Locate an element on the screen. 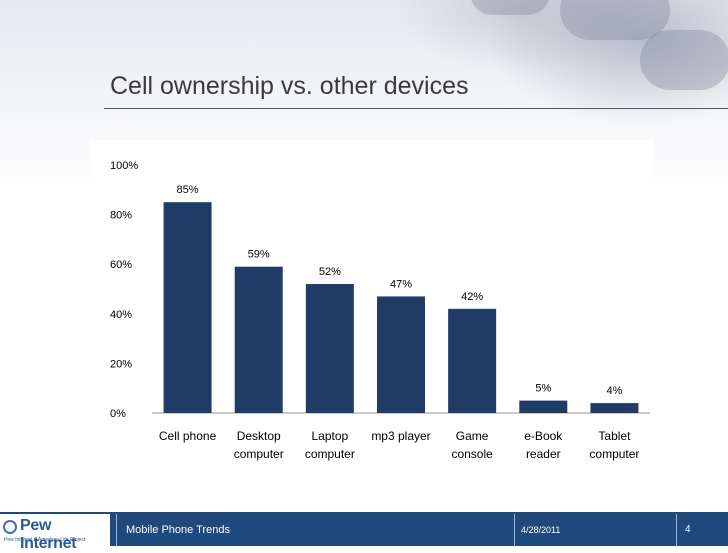 The width and height of the screenshot is (728, 553). data-label: 52% is located at coordinates (330, 272).